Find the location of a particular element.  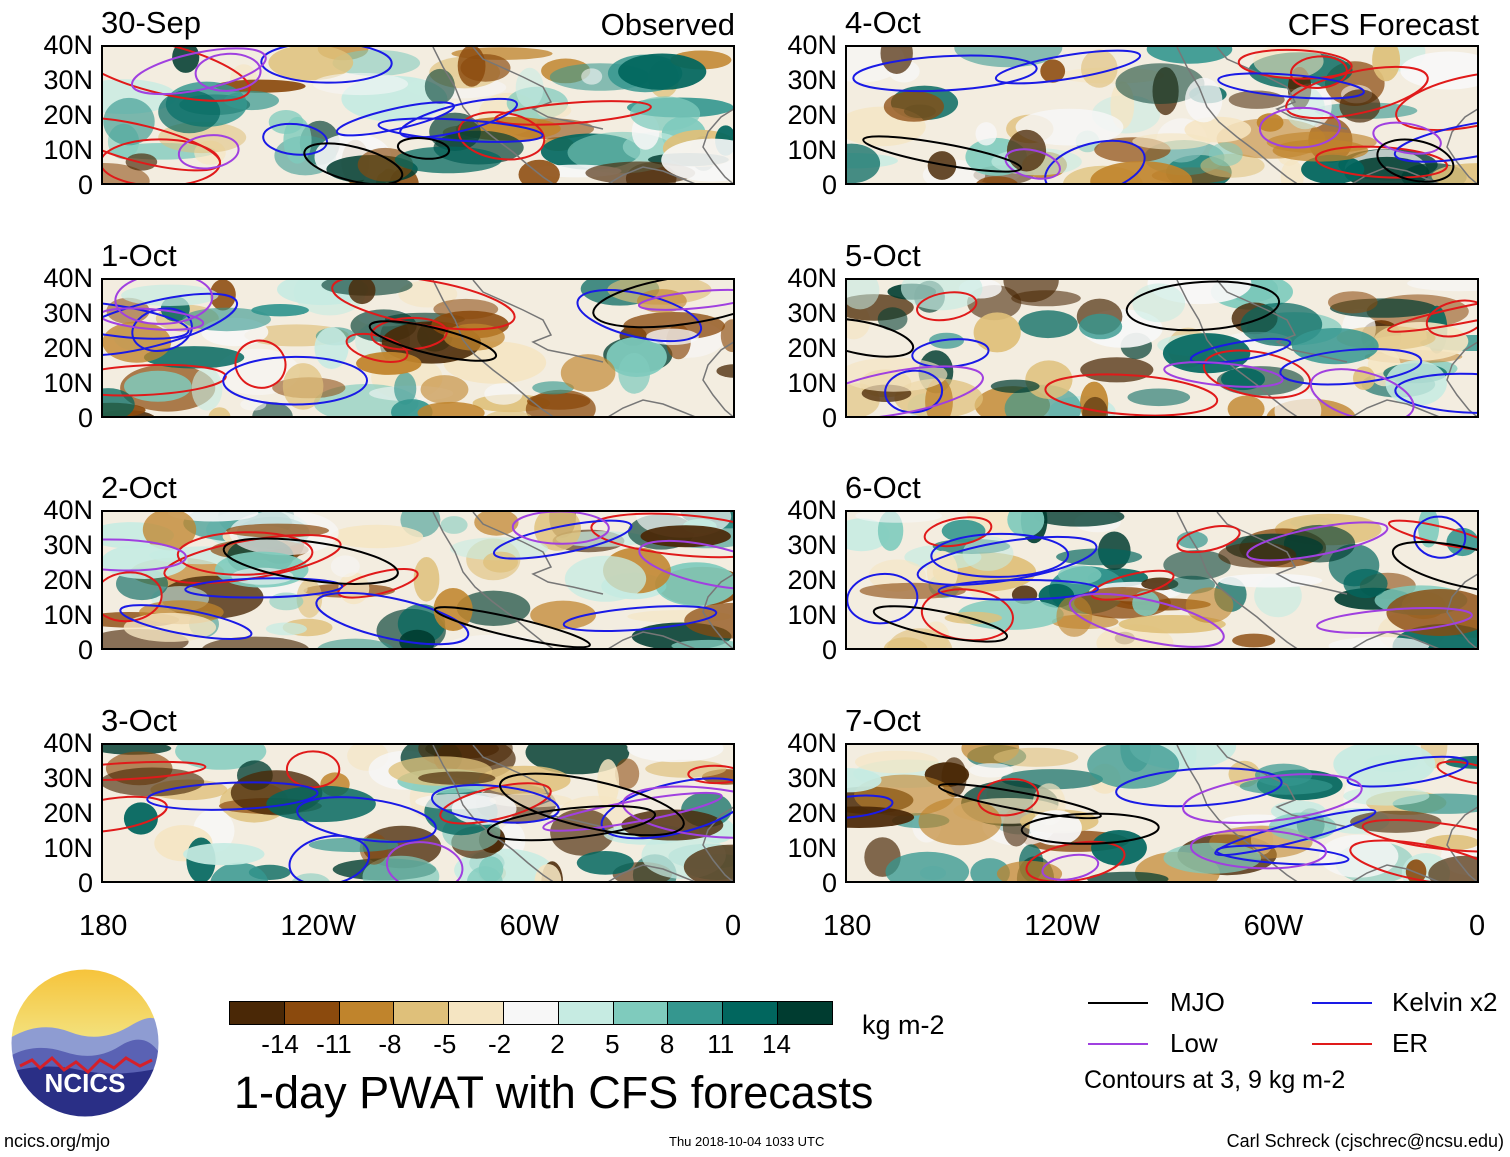

panel-date-label: 5-Oct is located at coordinates (883, 255).